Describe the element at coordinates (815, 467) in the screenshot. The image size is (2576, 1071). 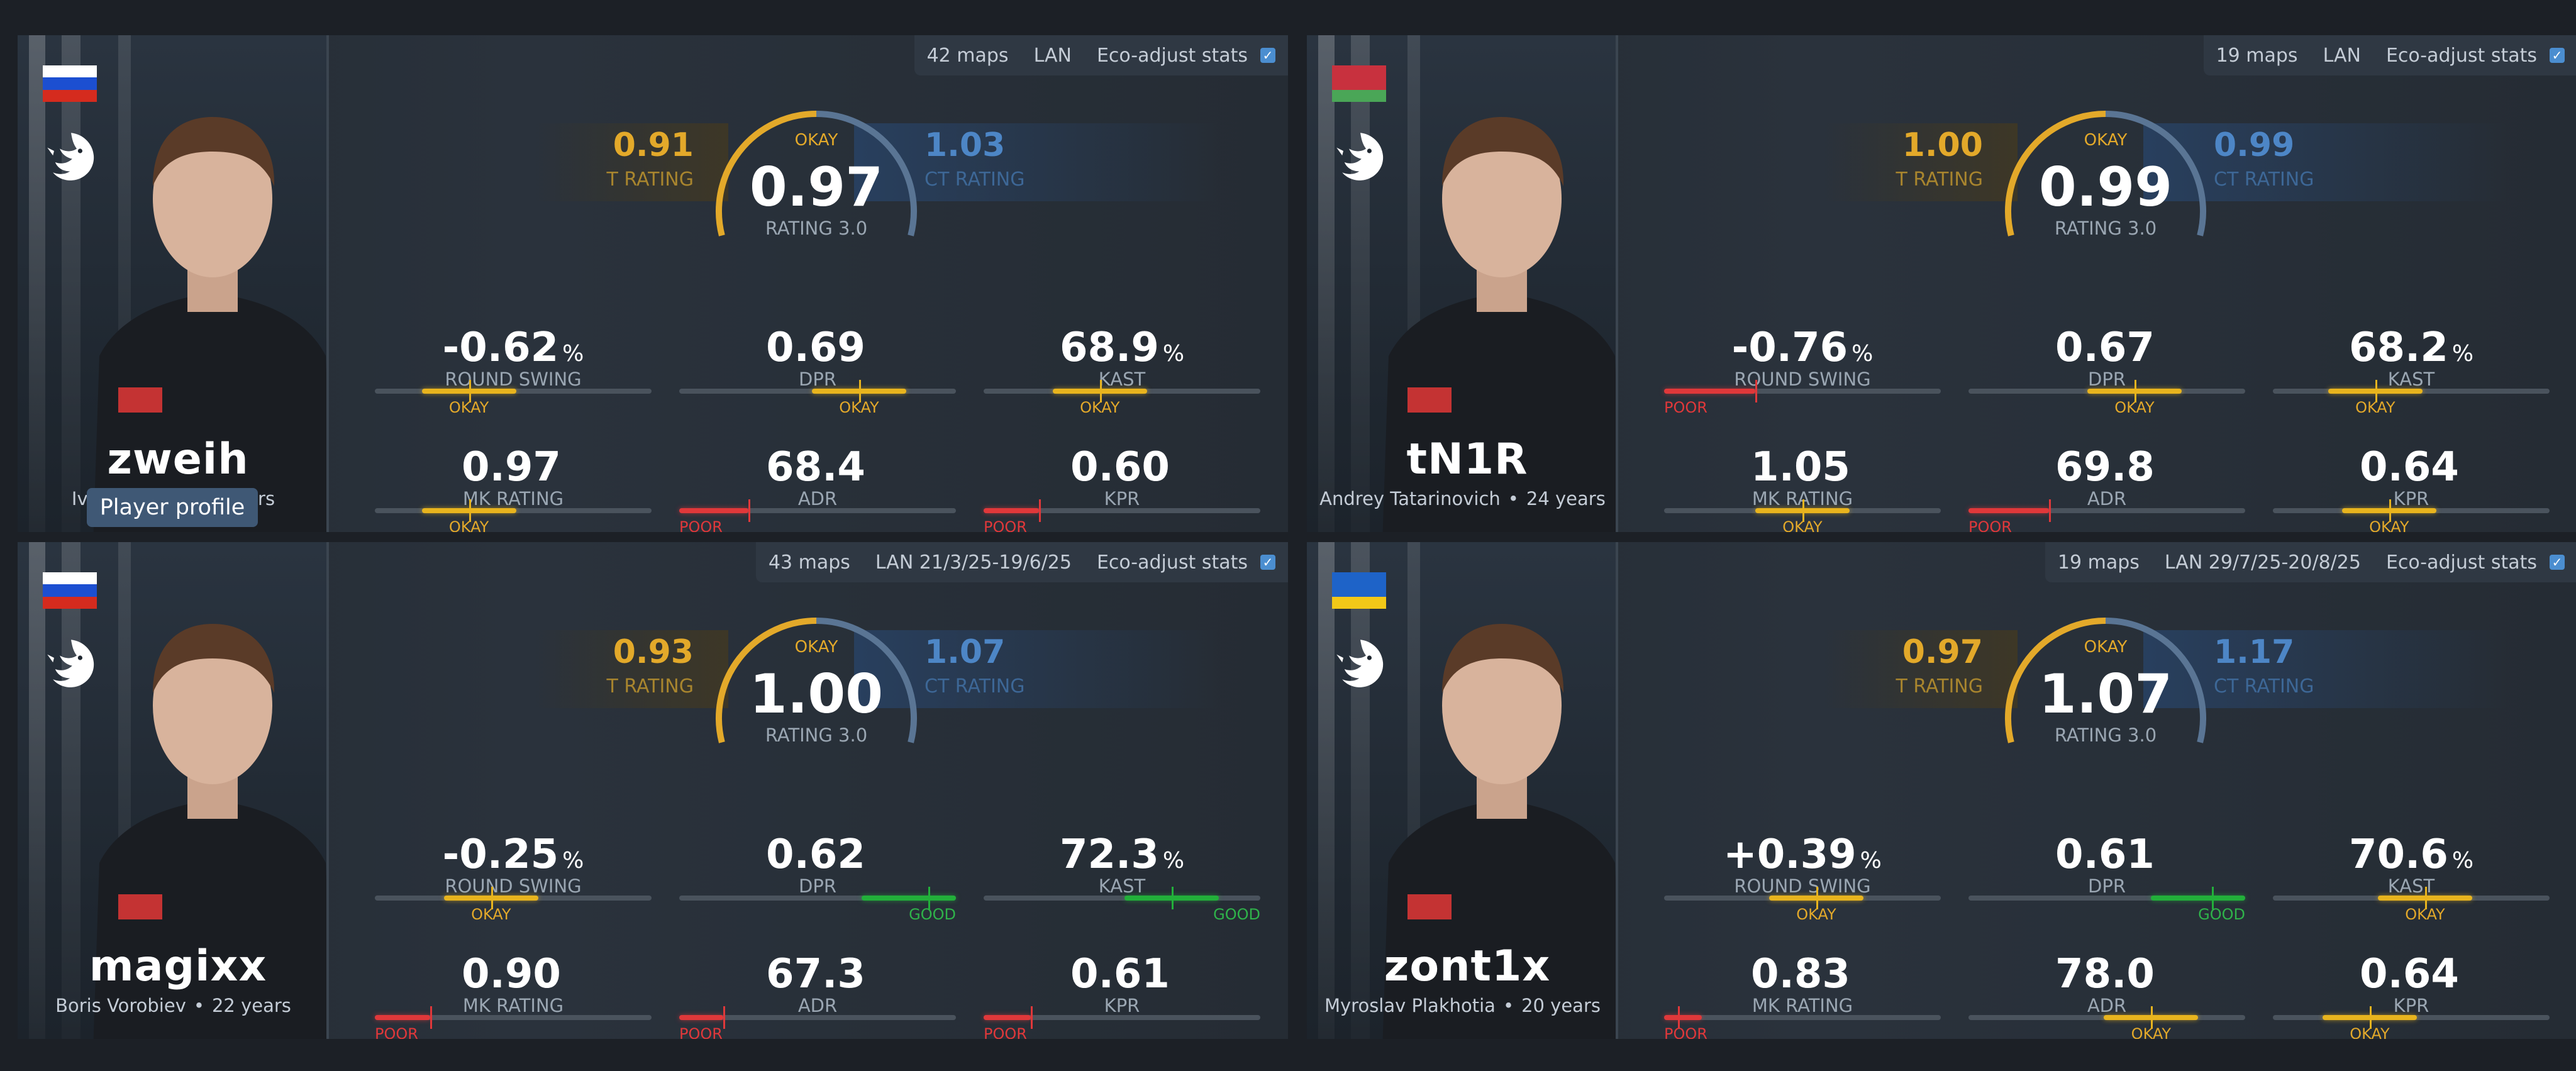
I see `stat-value: 68.4` at that location.